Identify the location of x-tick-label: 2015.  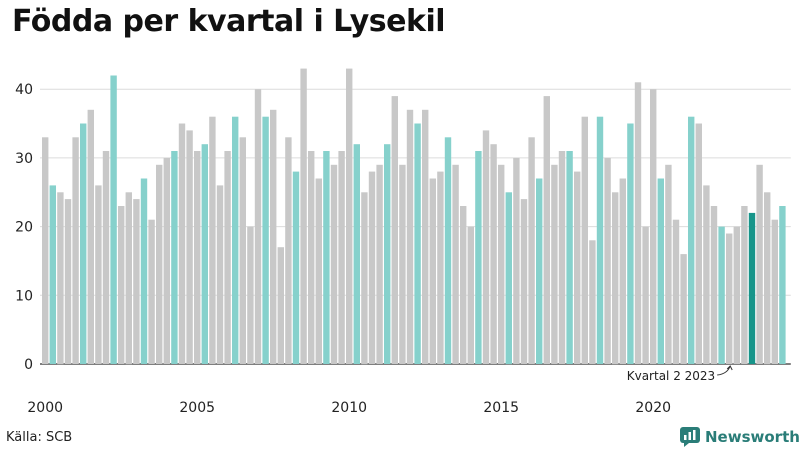
(501, 408).